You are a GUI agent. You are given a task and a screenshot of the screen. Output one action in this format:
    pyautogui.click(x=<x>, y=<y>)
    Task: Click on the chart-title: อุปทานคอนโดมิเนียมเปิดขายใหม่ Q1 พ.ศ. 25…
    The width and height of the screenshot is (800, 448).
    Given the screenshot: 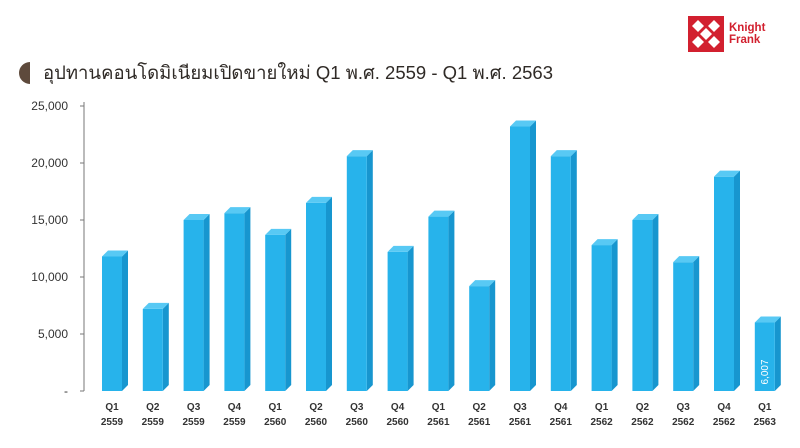 What is the action you would take?
    pyautogui.click(x=298, y=72)
    